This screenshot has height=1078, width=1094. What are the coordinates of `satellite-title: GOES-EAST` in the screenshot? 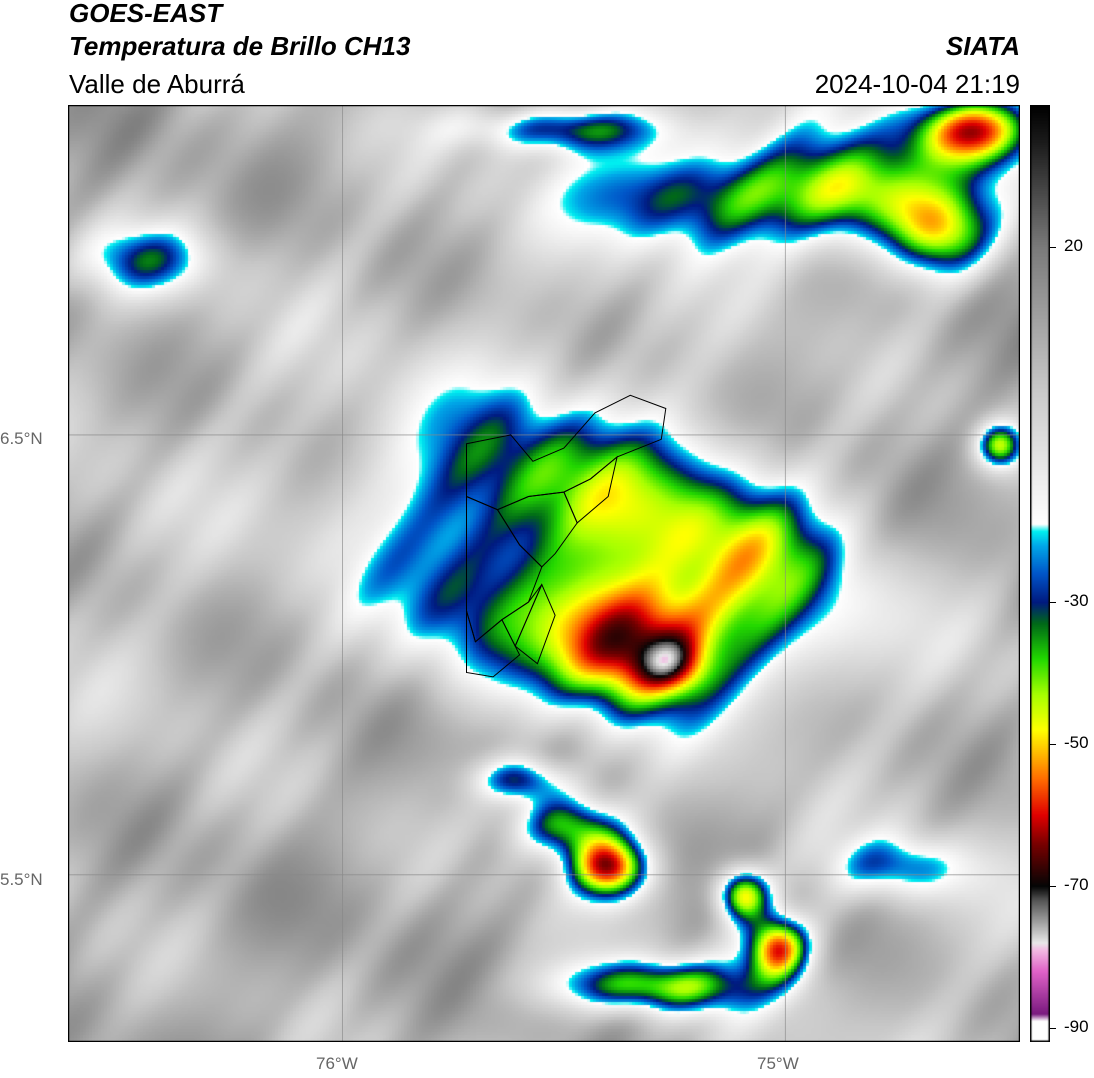 It's located at (146, 14).